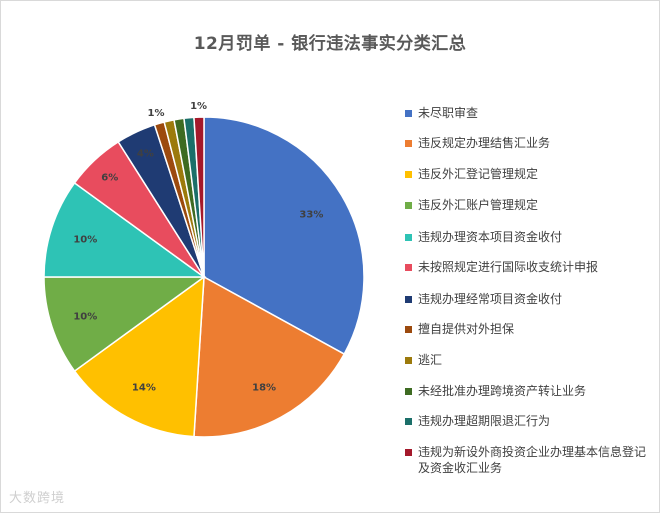 This screenshot has width=660, height=513. I want to click on legend-item-9: 未经批准办理跨境资产转让业务, so click(529, 391).